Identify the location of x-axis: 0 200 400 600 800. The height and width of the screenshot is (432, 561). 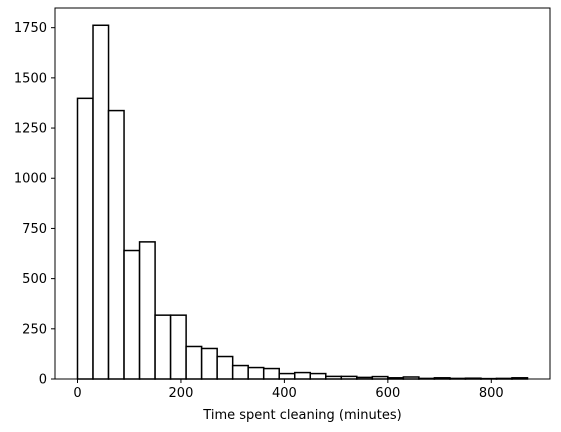
(288, 390).